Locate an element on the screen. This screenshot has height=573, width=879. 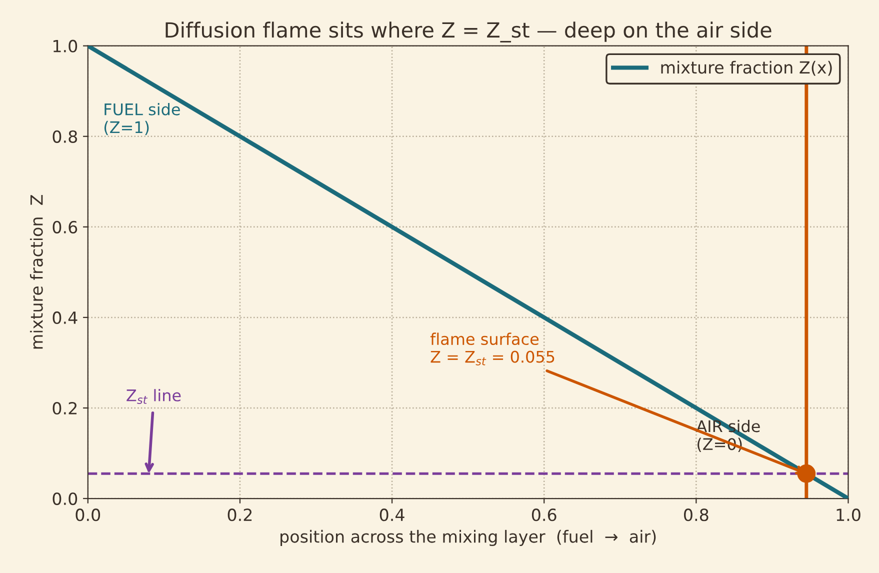
x-tick-label: 0.2 is located at coordinates (240, 515).